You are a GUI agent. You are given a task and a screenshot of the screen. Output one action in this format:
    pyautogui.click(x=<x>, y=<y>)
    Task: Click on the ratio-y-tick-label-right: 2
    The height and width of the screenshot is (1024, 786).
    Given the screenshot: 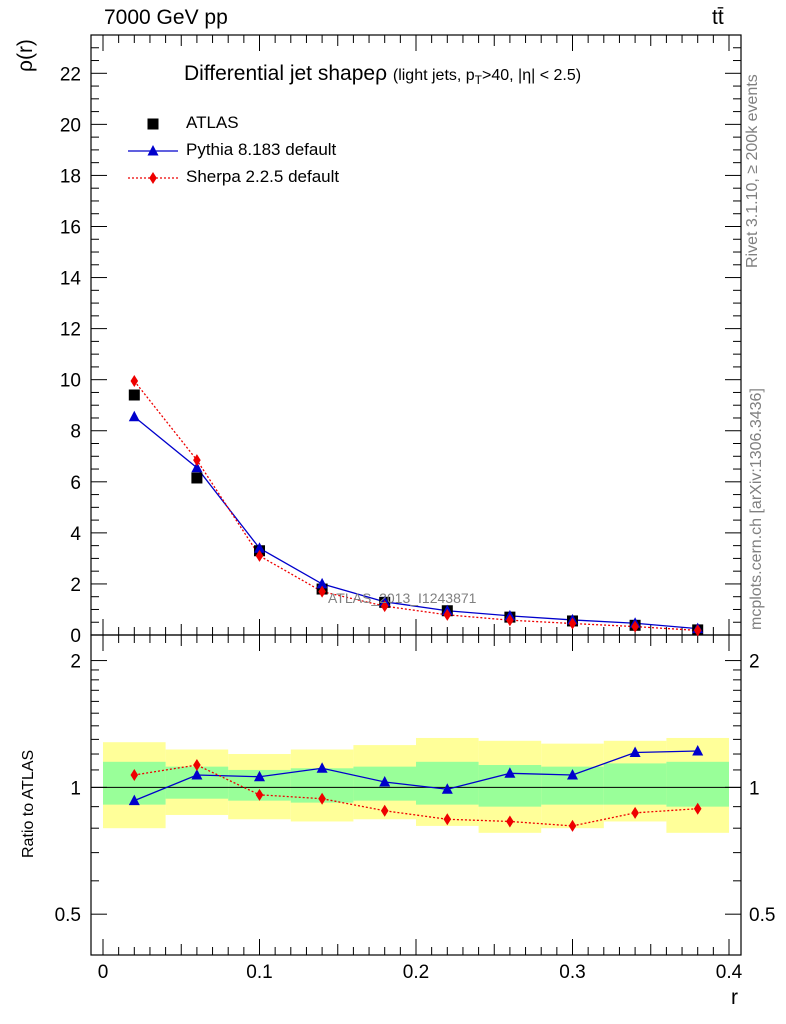 What is the action you would take?
    pyautogui.click(x=754, y=662)
    